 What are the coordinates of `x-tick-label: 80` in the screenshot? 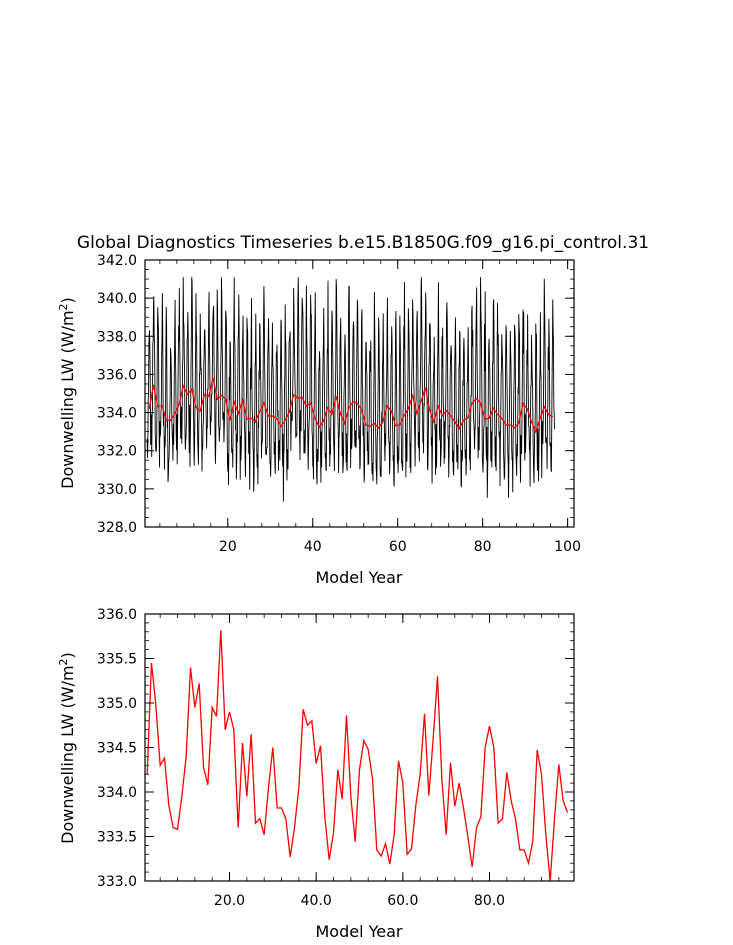 It's located at (483, 547).